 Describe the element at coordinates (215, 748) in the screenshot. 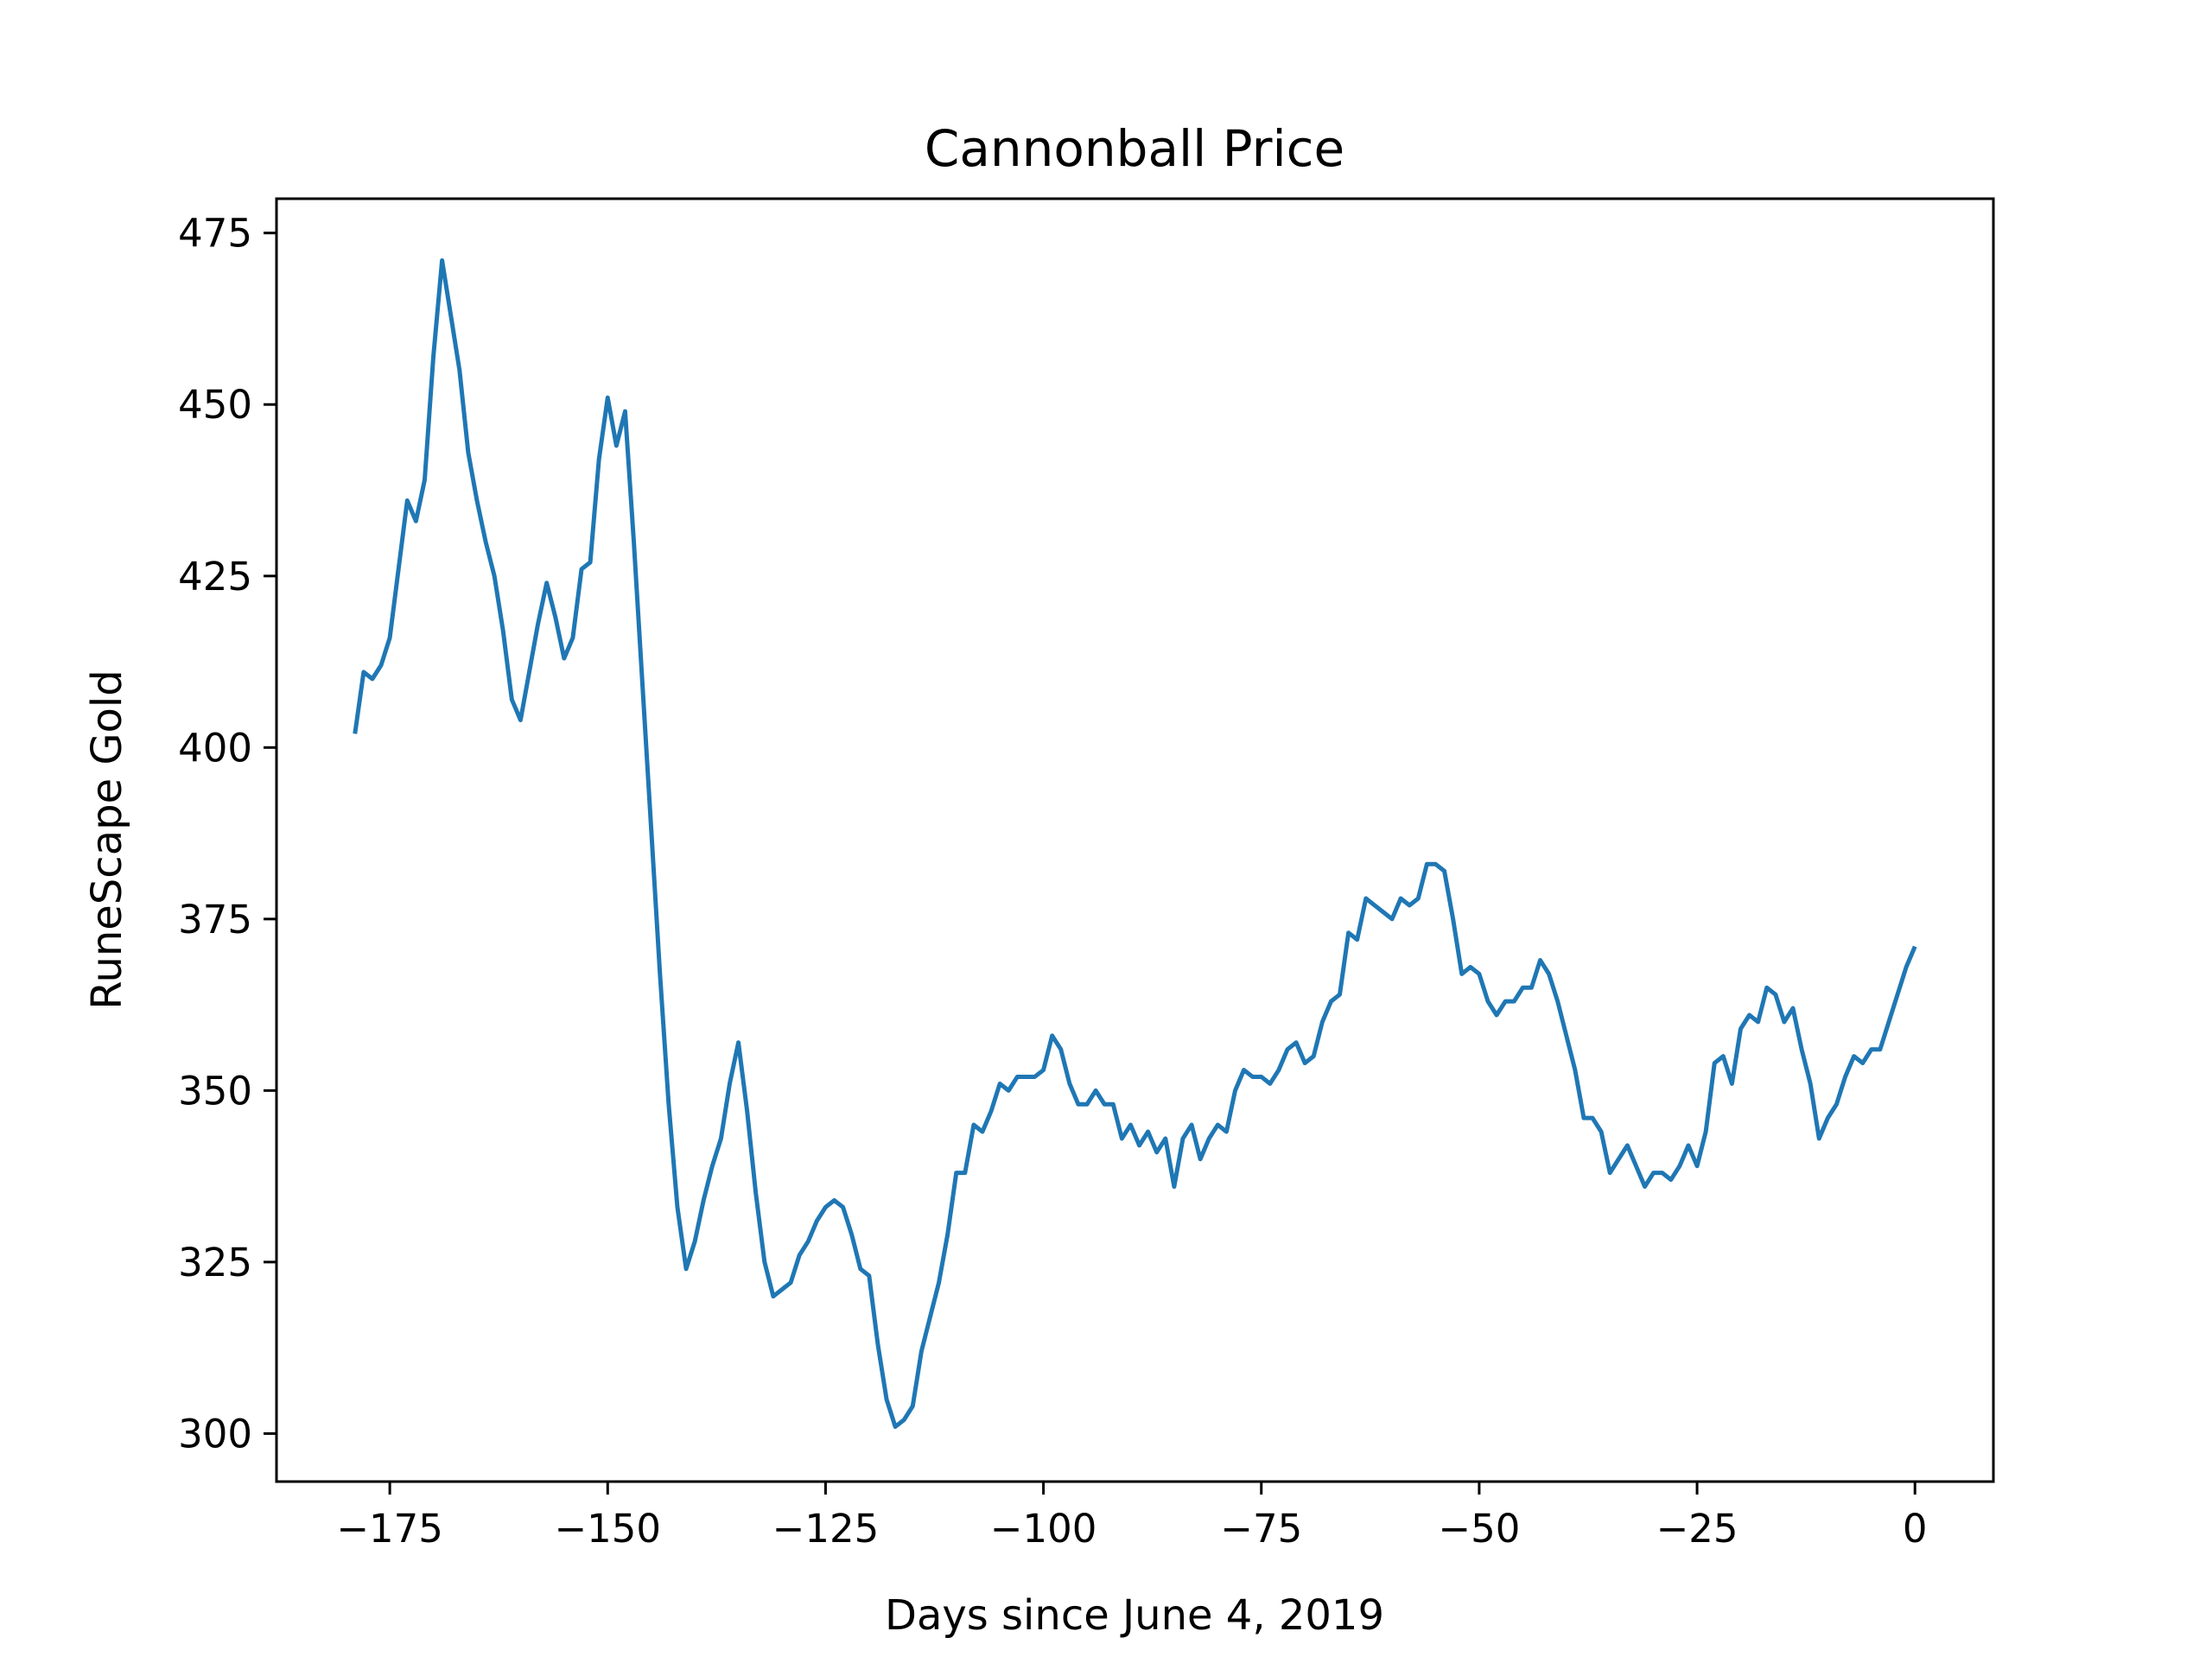

I see `y-tick-label: 400` at that location.